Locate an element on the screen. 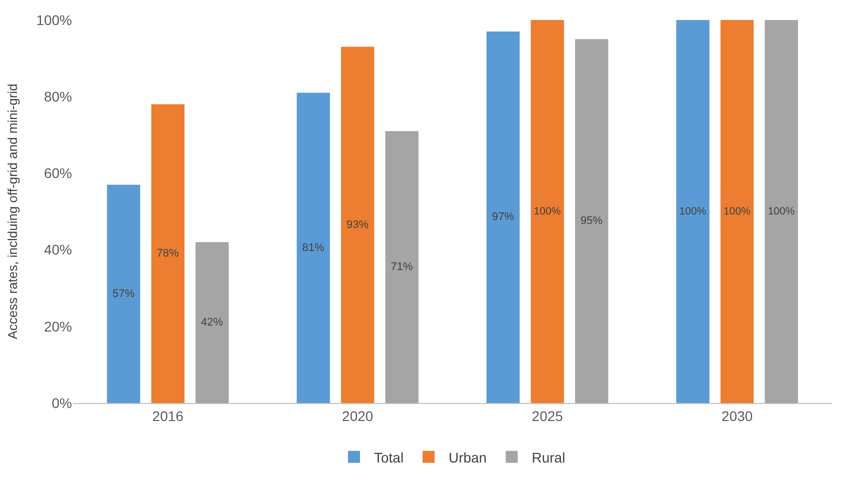 The width and height of the screenshot is (852, 485). y-tick-label: 40% is located at coordinates (58, 250).